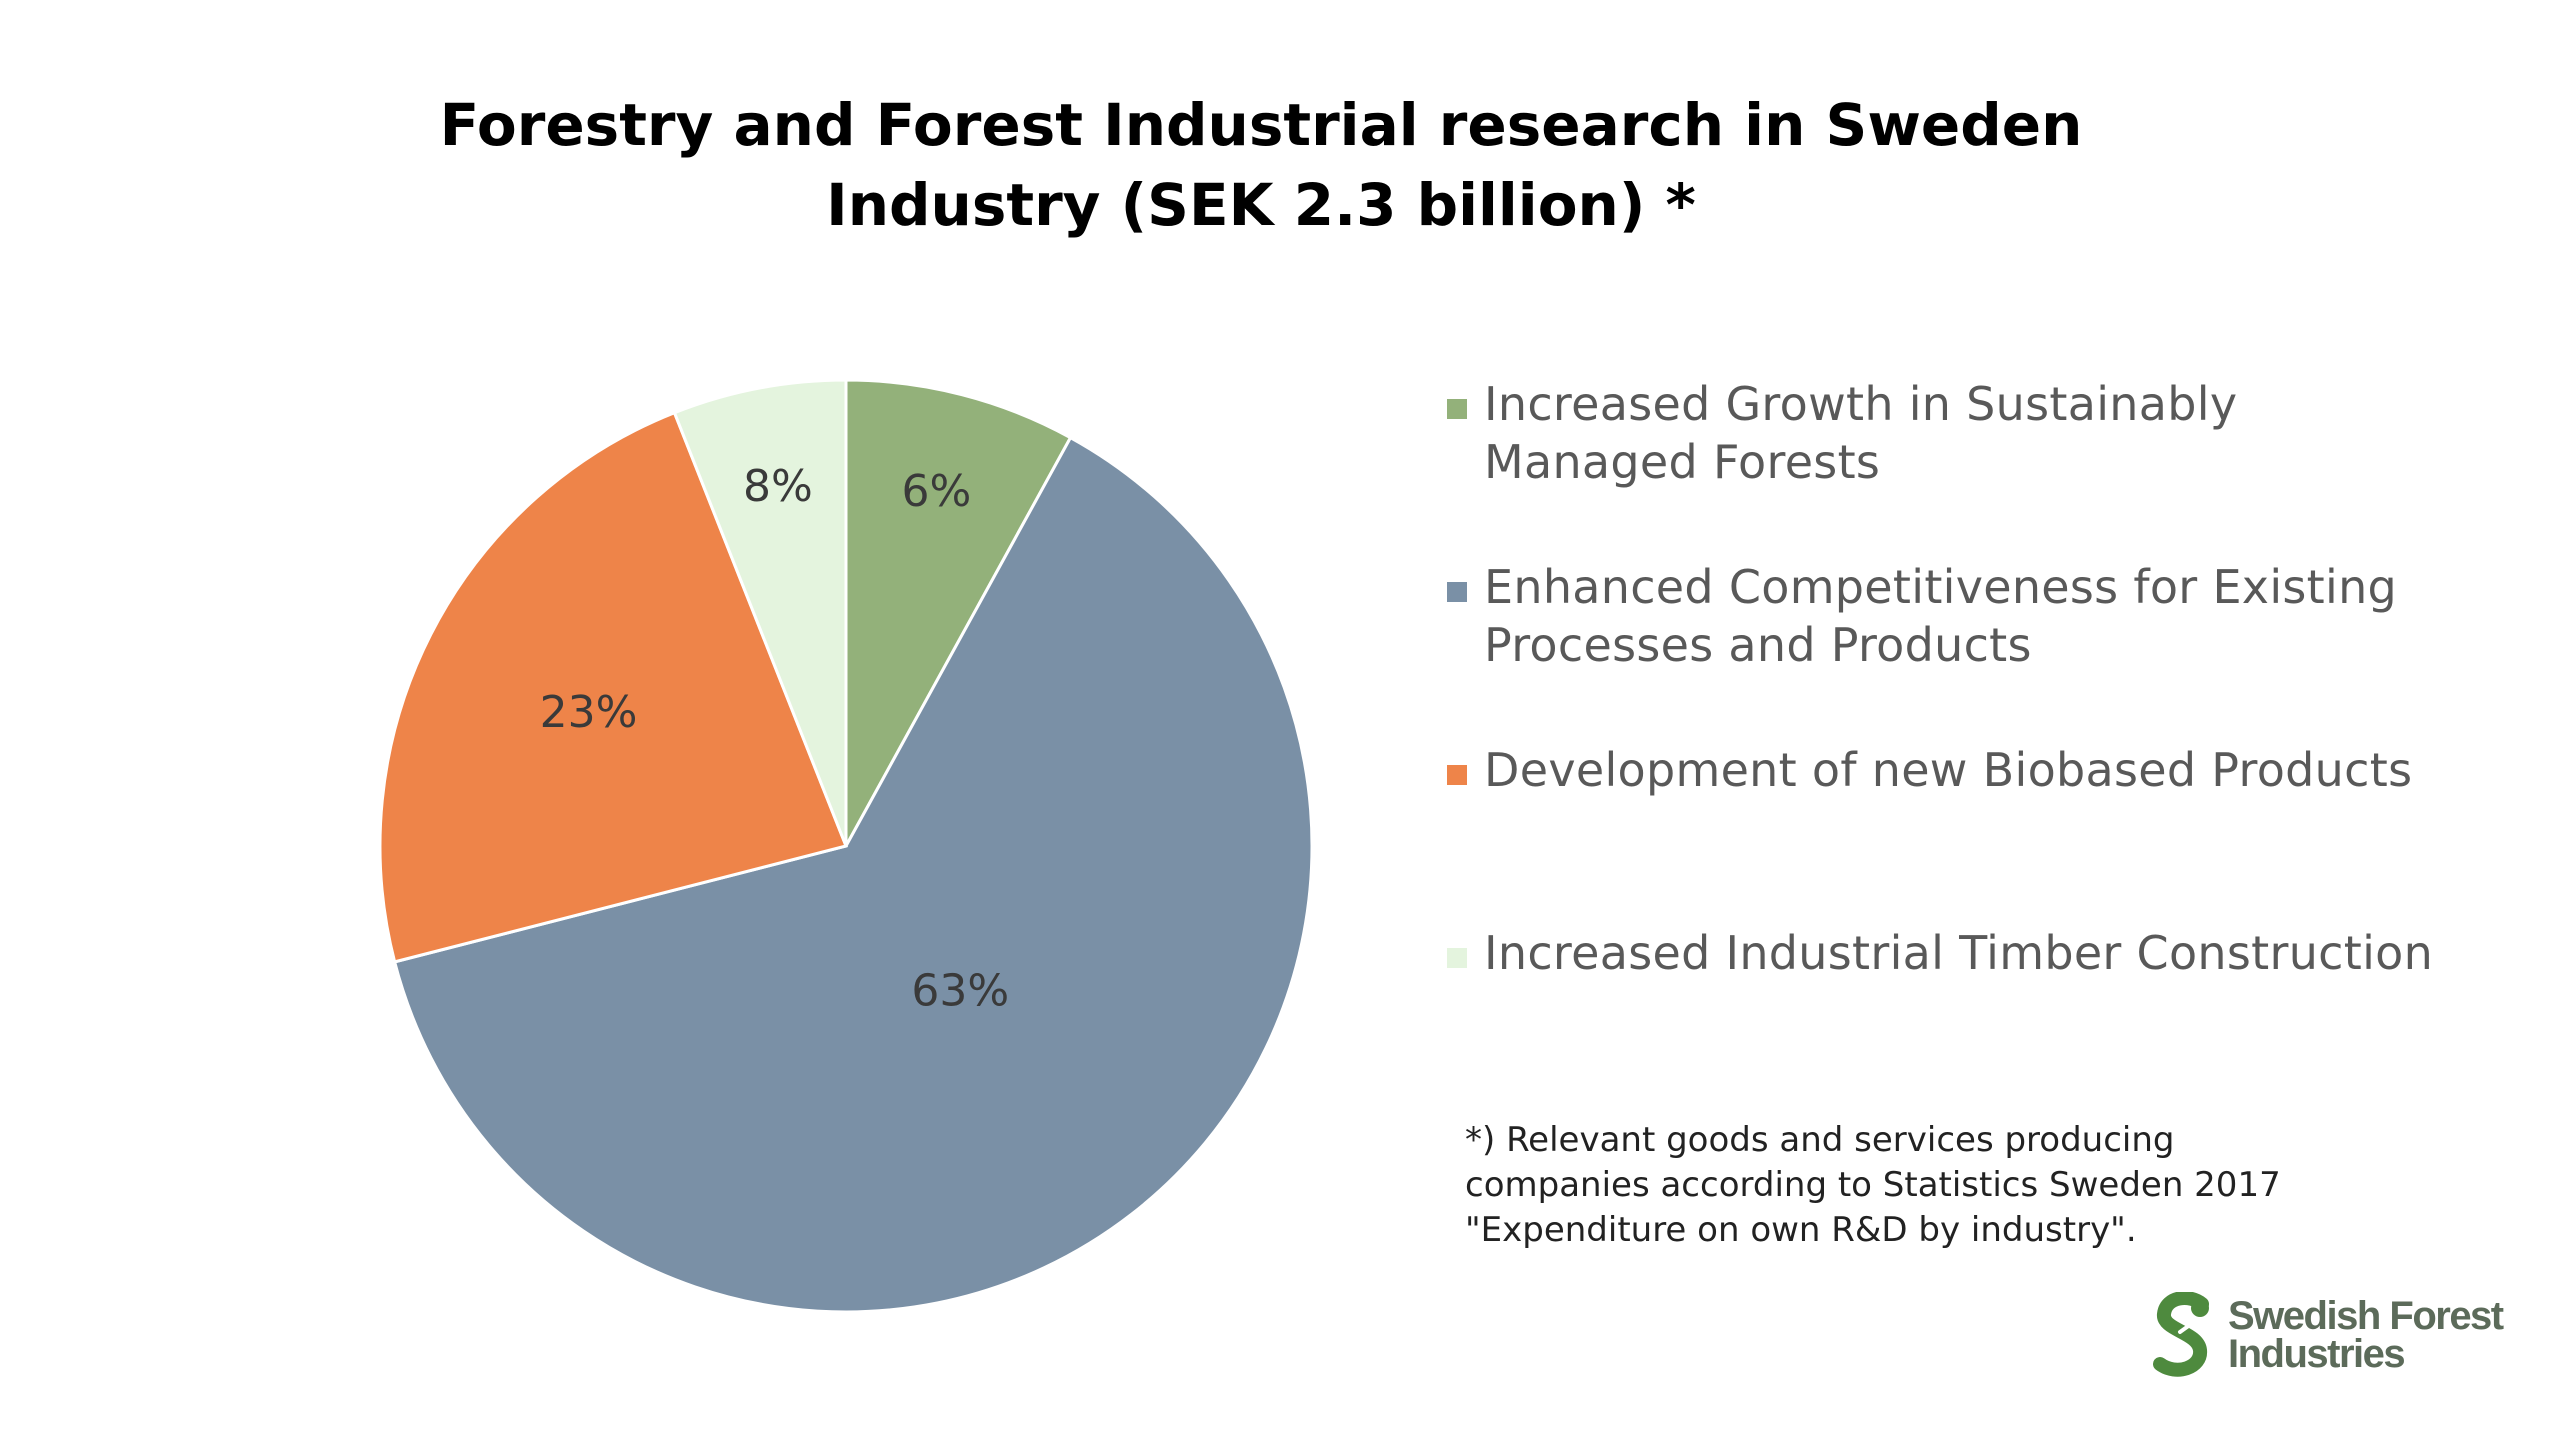 Image resolution: width=2560 pixels, height=1440 pixels. Describe the element at coordinates (1959, 953) in the screenshot. I see `legend-label: Increased Industrial Timber Construction` at that location.